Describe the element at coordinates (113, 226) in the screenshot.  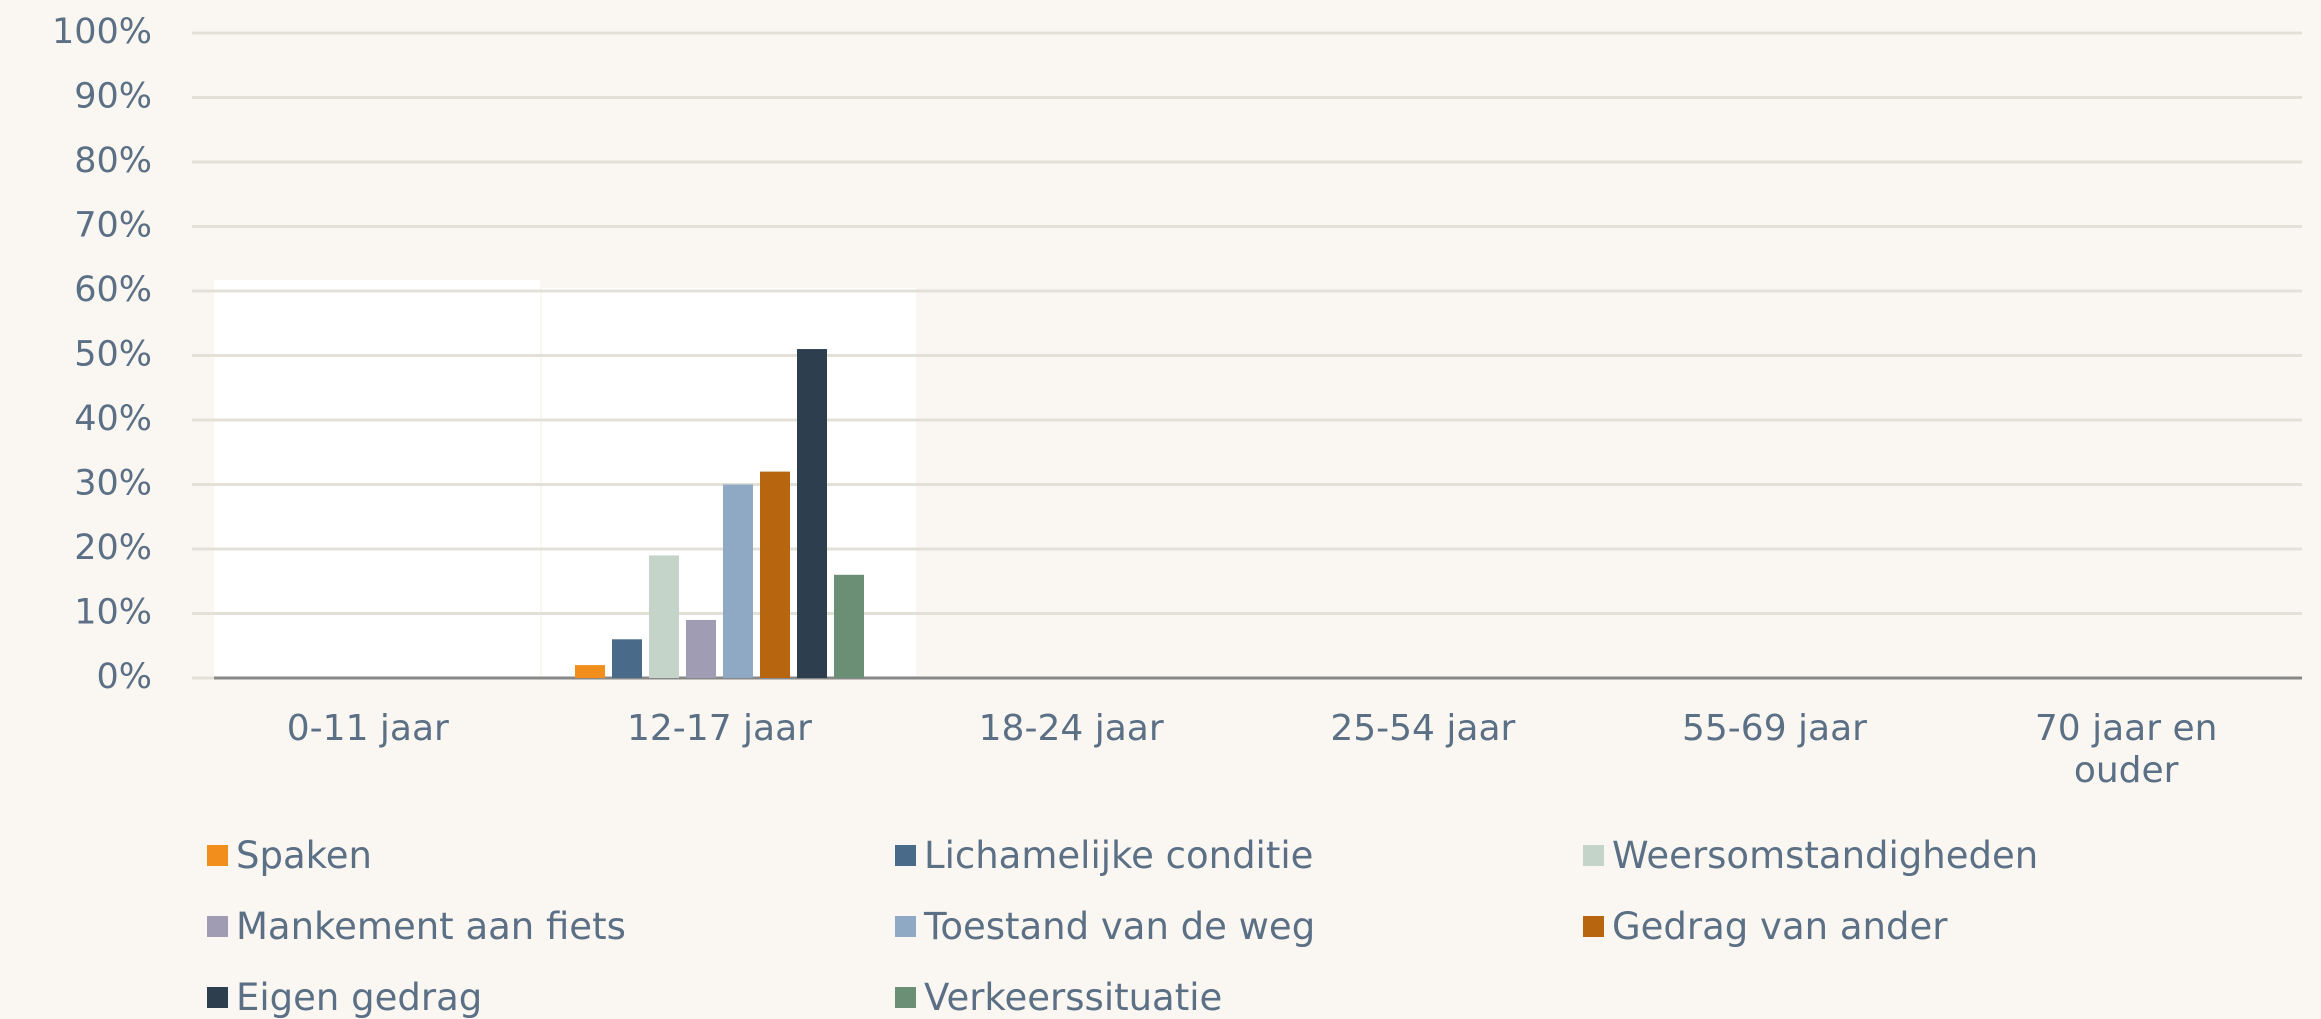
I see `y-tick-label: 70%` at that location.